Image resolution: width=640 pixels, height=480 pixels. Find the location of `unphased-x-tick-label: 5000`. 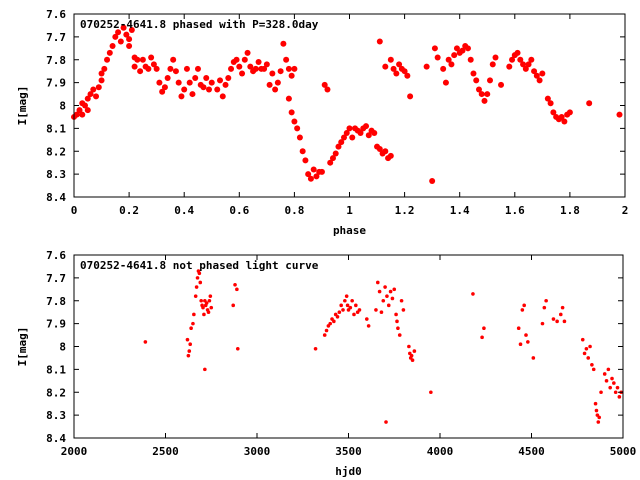

unphased-x-tick-label: 5000 is located at coordinates (623, 451).